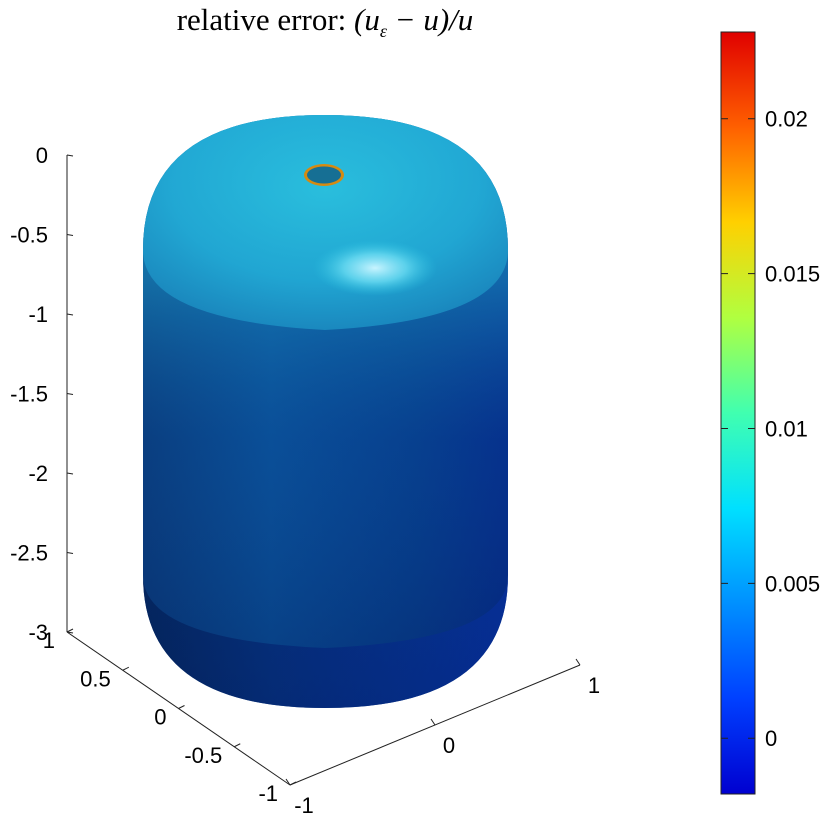  What do you see at coordinates (38, 314) in the screenshot?
I see `z-tick-label: -1` at bounding box center [38, 314].